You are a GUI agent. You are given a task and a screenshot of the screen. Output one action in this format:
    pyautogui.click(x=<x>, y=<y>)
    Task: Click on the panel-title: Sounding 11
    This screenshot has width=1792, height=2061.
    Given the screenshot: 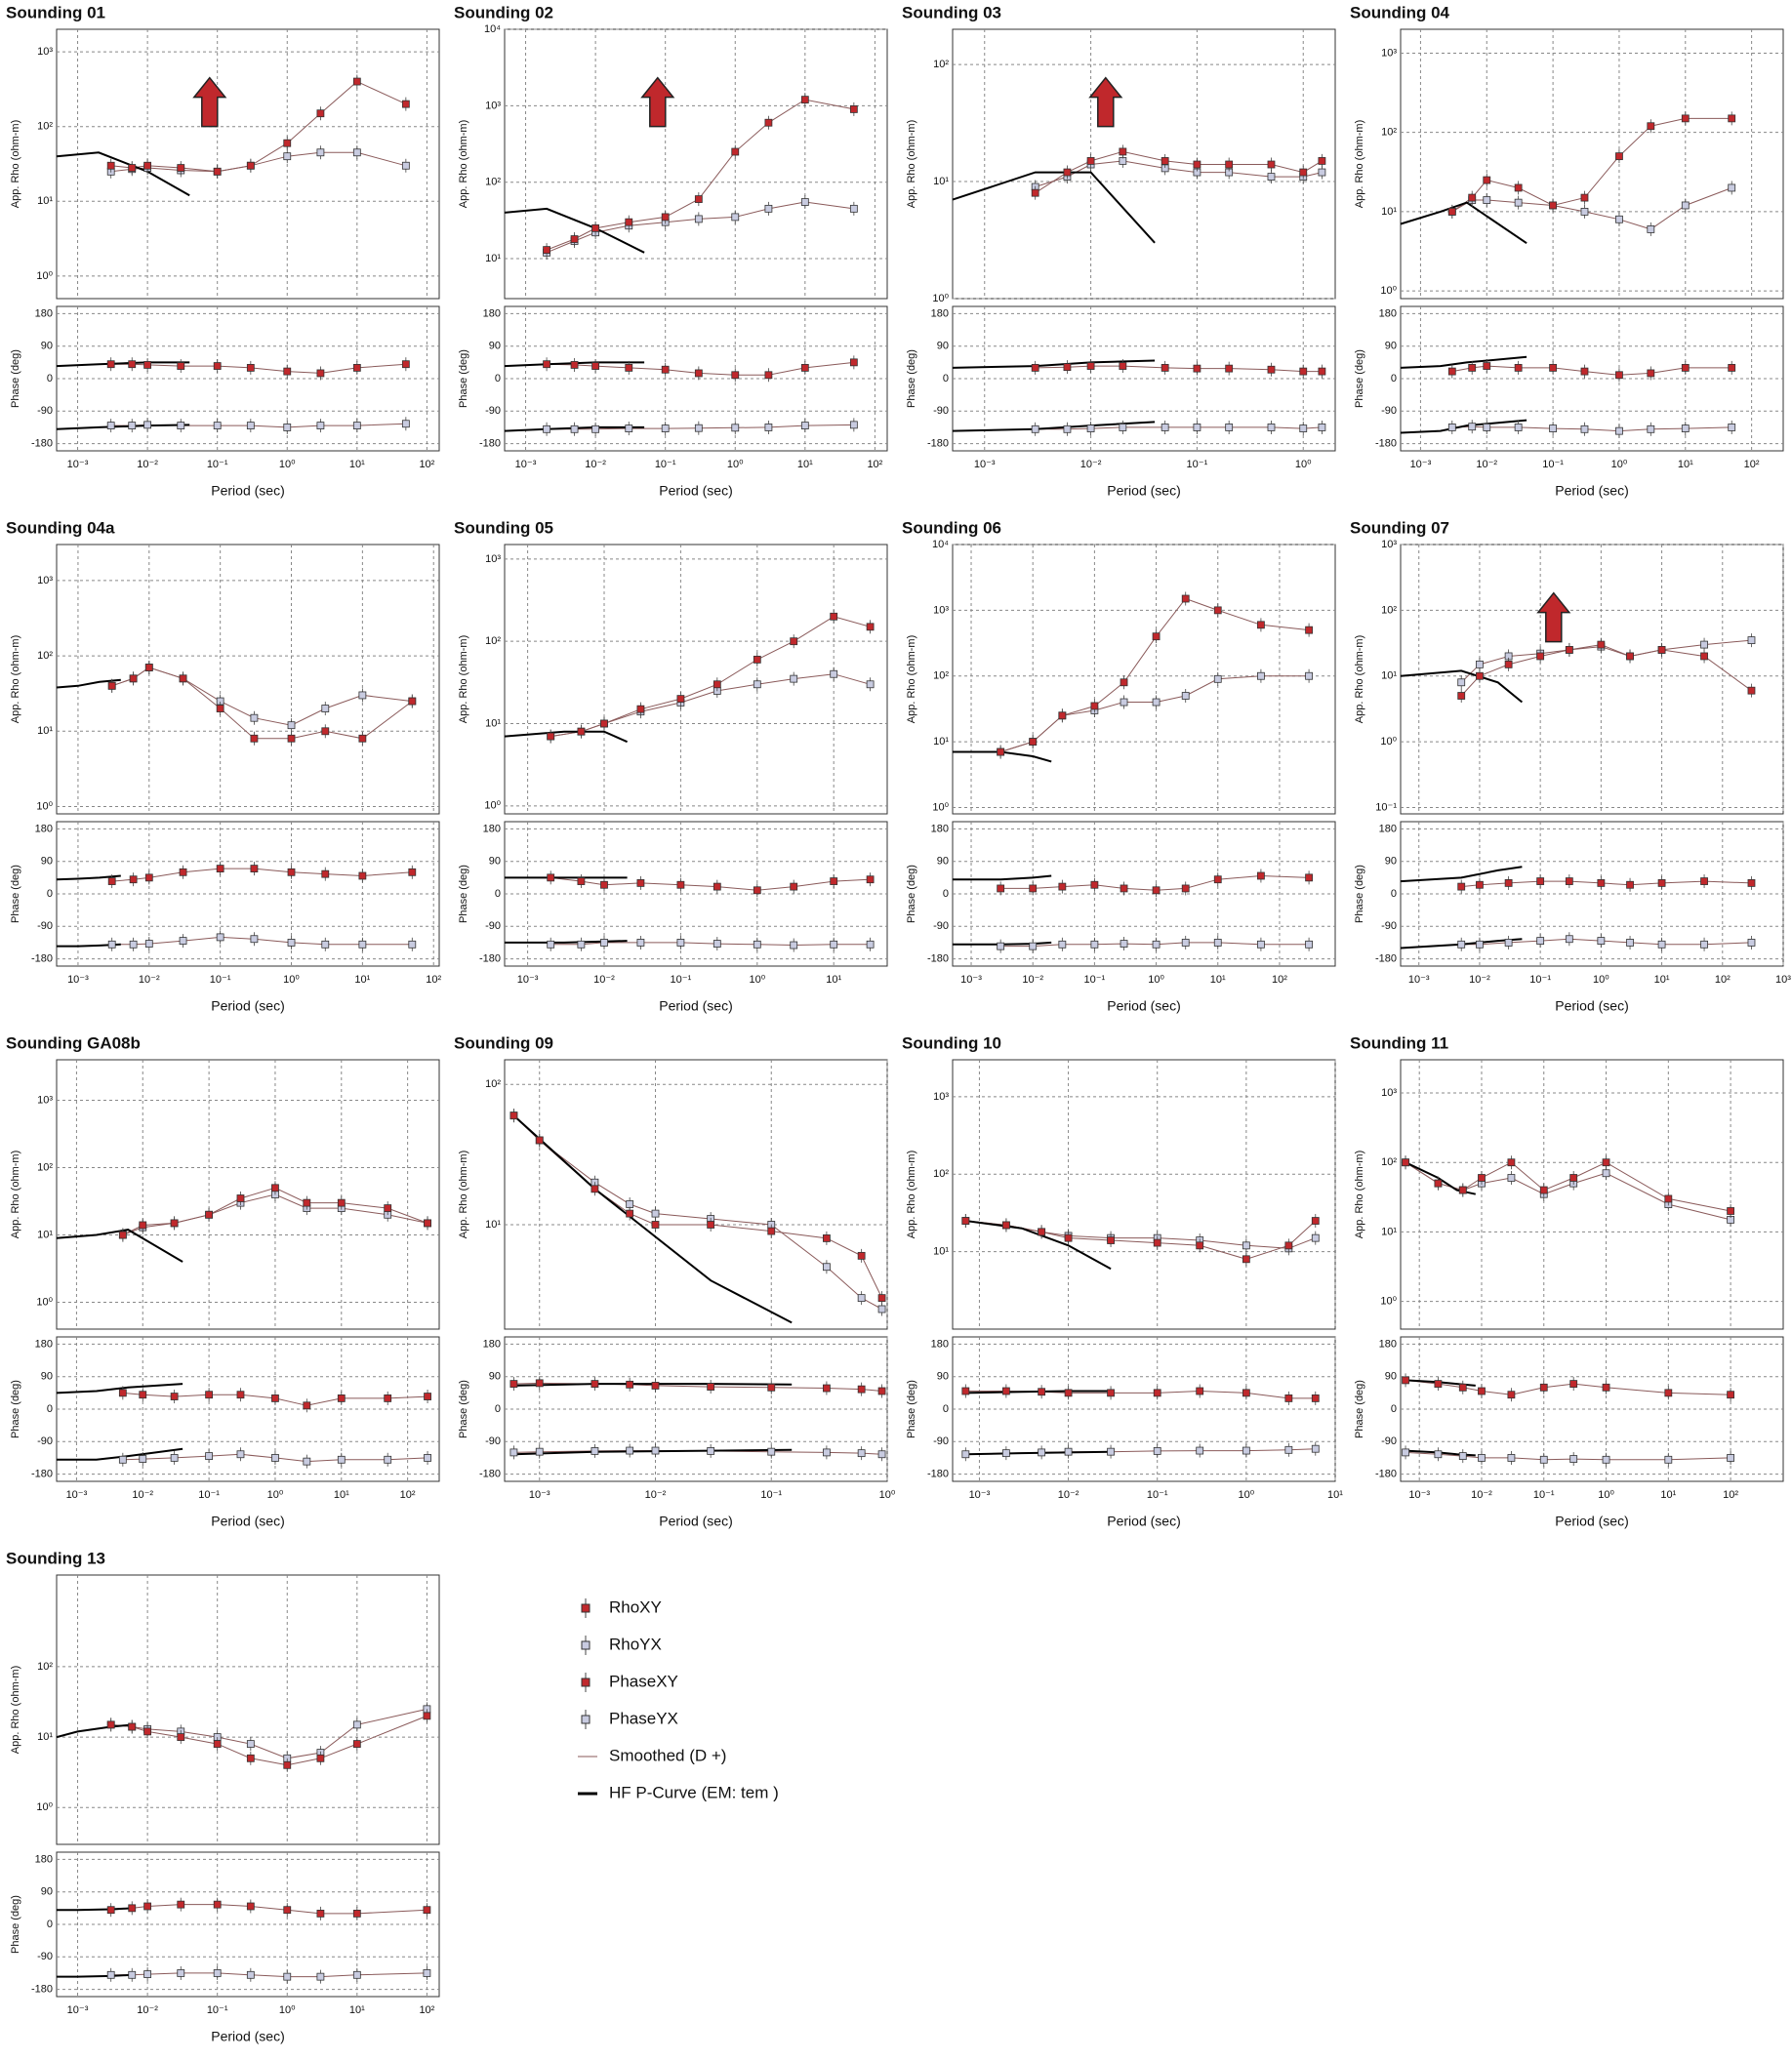 What is the action you would take?
    pyautogui.click(x=1399, y=1042)
    